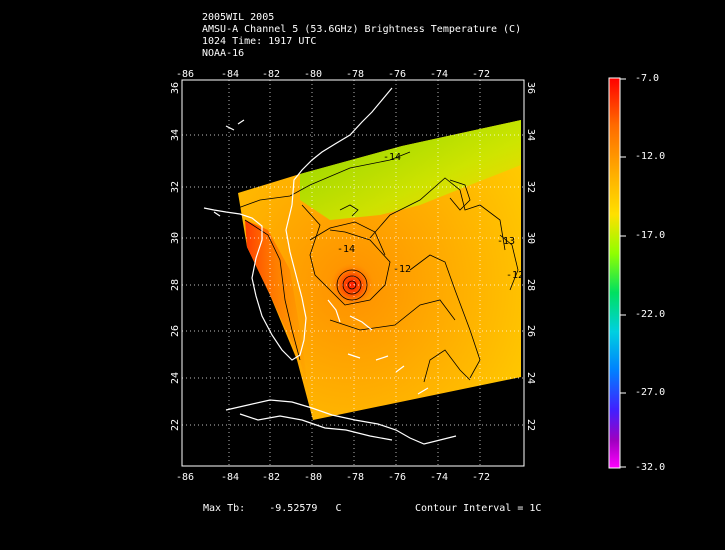  I want to click on lat-tick-left: 36, so click(175, 88).